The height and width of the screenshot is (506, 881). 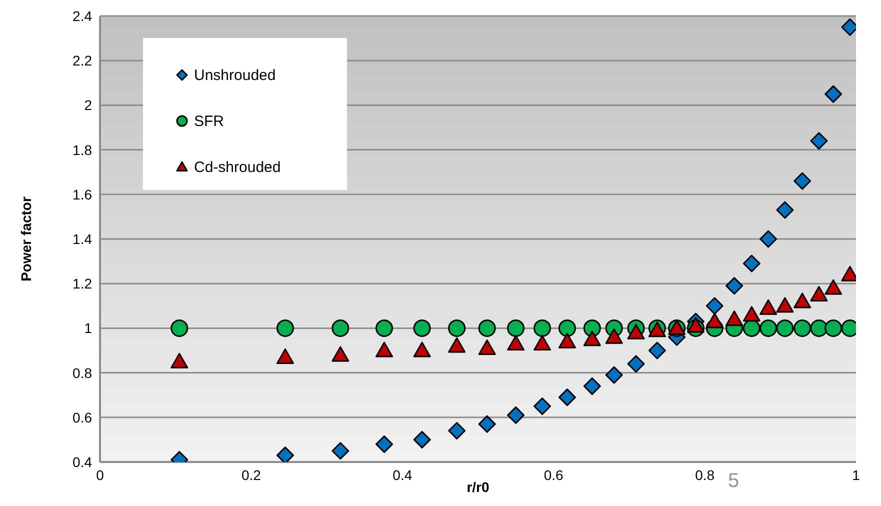 What do you see at coordinates (856, 474) in the screenshot?
I see `x-tick-label: 1` at bounding box center [856, 474].